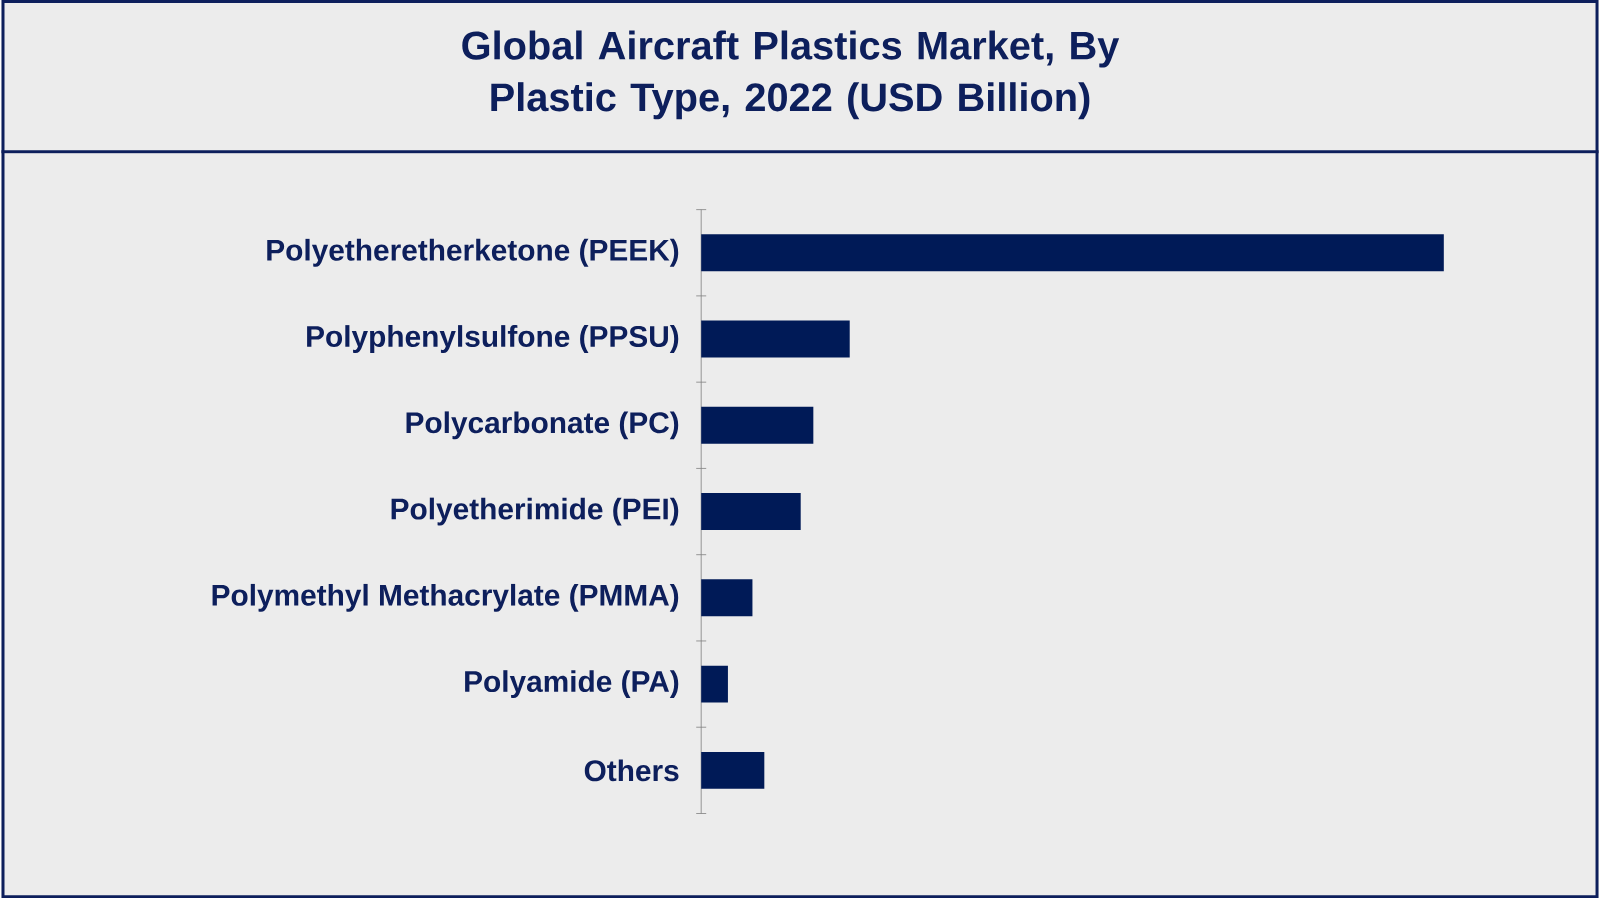 The height and width of the screenshot is (898, 1600). Describe the element at coordinates (791, 75) in the screenshot. I see `chart-title: Global Aircraft Plastics Market, By Plastic Type, 2022 (USD Billion)` at that location.